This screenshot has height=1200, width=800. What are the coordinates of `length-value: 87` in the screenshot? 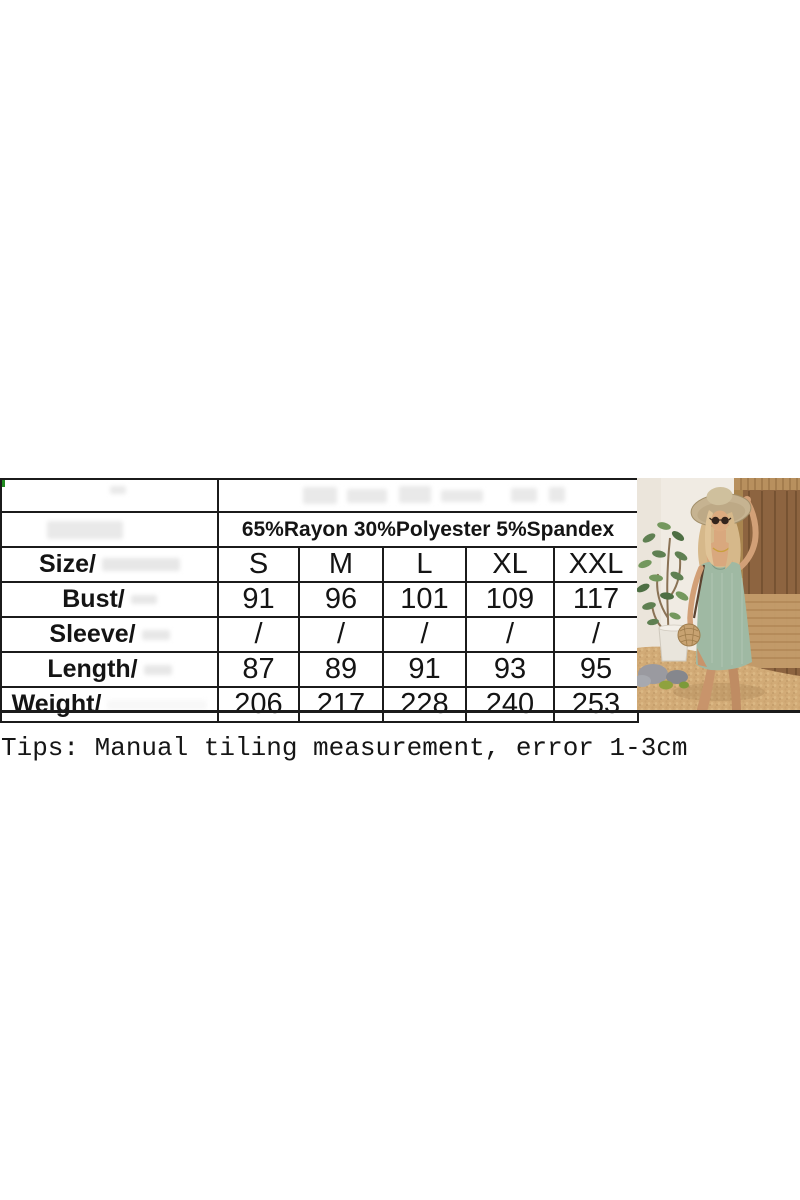 It's located at (258, 669).